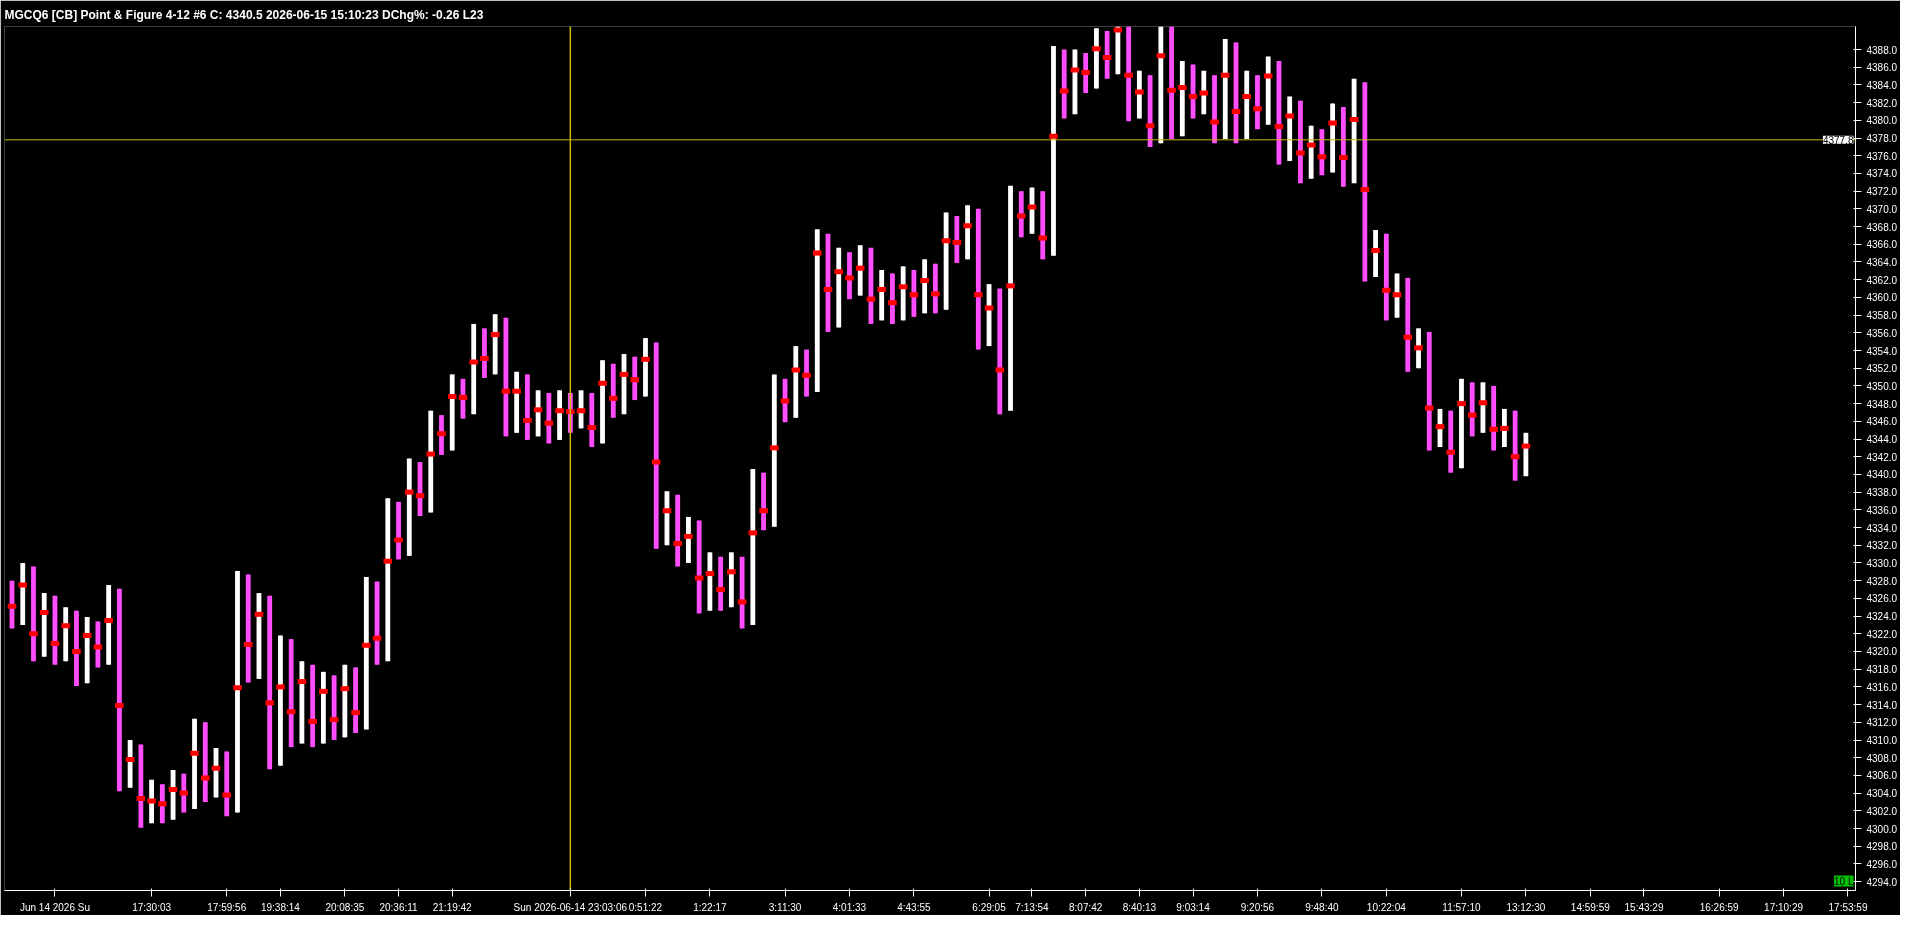 The image size is (1912, 925). I want to click on y-tick-label: 4344.0, so click(1882, 440).